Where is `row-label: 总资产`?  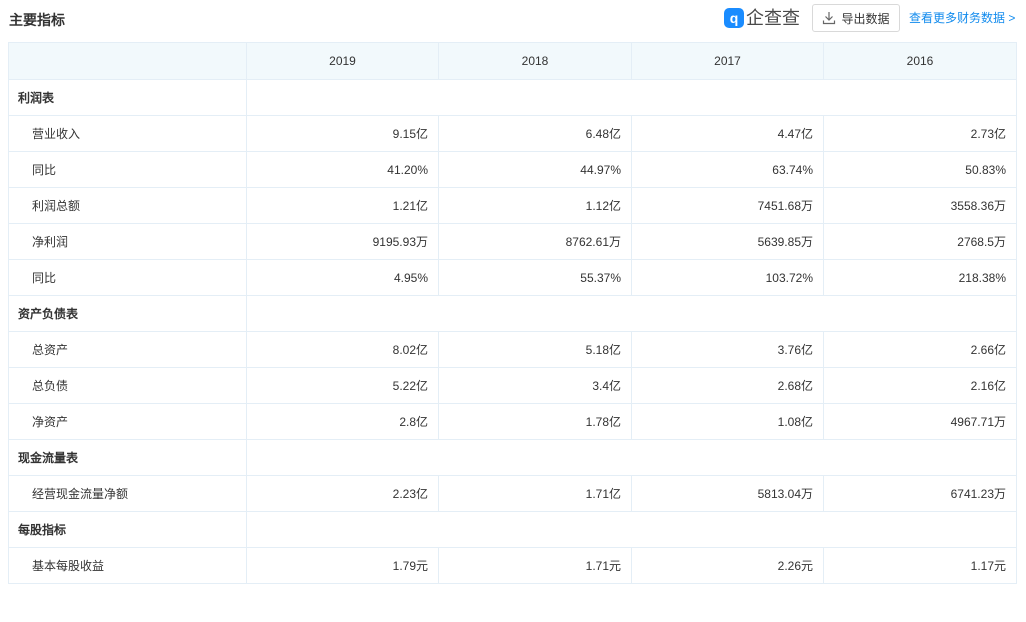 row-label: 总资产 is located at coordinates (127, 349).